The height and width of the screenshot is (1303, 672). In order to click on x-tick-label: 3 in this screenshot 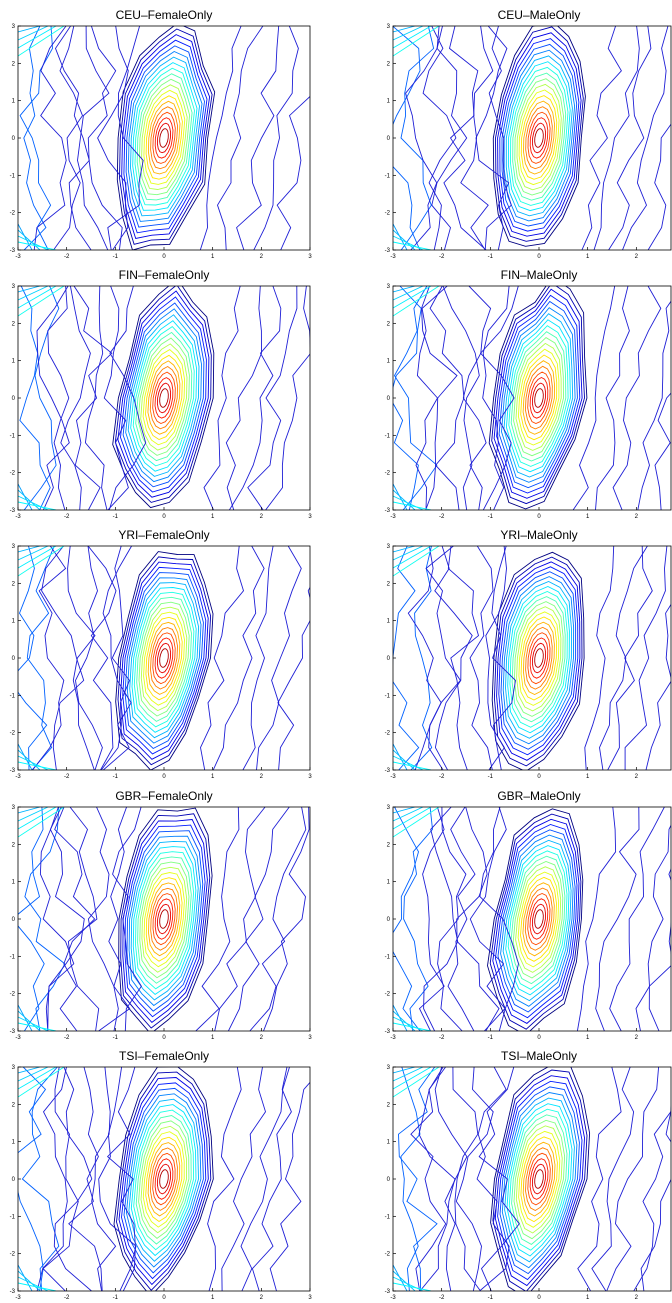, I will do `click(310, 1038)`.